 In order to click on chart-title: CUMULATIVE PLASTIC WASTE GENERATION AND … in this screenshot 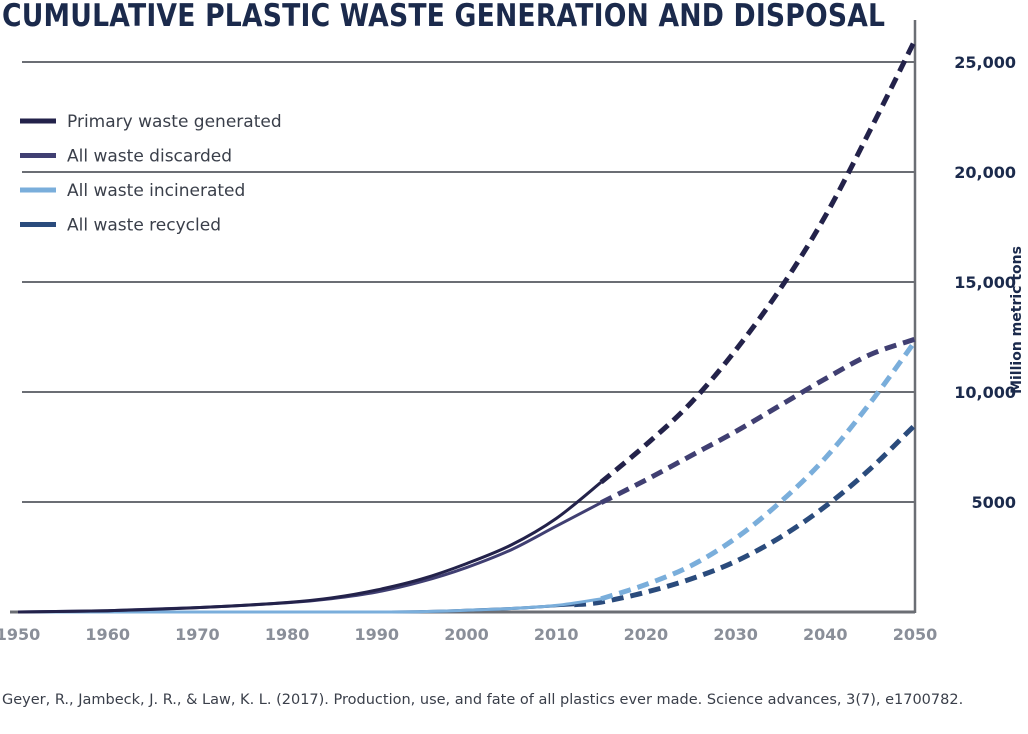, I will do `click(444, 17)`.